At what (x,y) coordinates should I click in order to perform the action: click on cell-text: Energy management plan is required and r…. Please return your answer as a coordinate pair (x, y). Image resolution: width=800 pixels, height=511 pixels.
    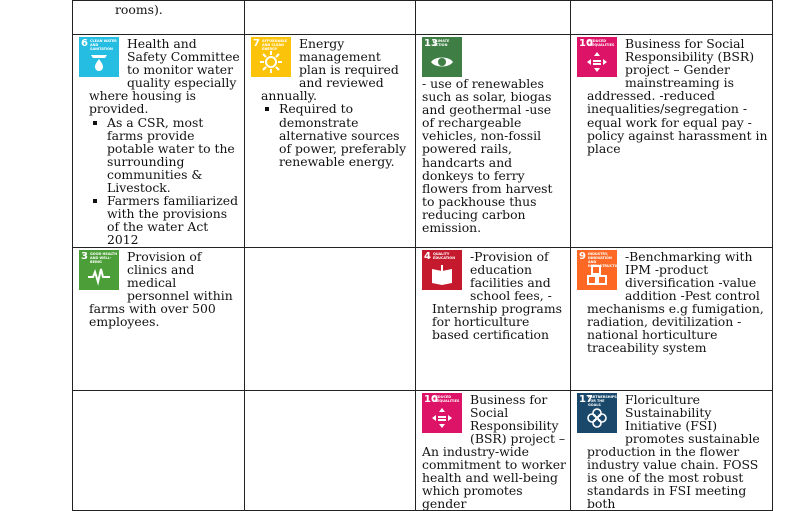
    Looking at the image, I should click on (330, 70).